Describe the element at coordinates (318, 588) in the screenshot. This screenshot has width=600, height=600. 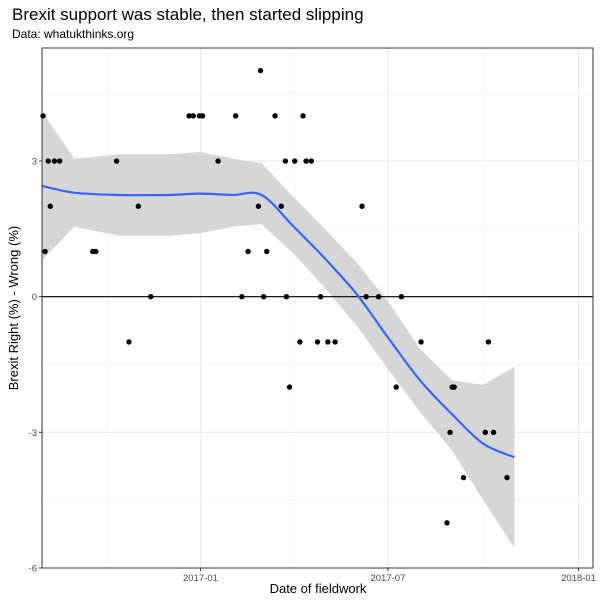
I see `x-axis-title: Date of fieldwork` at that location.